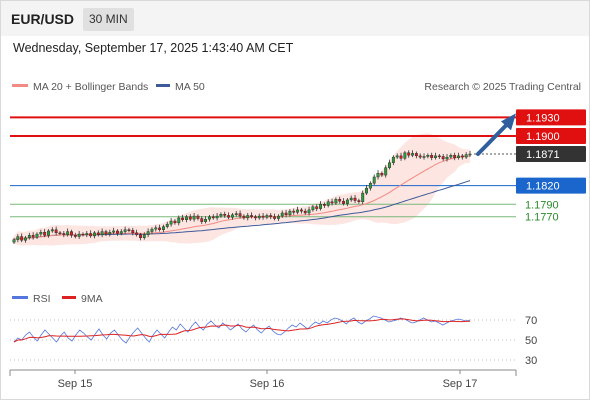  What do you see at coordinates (460, 384) in the screenshot?
I see `x-axis-label: Sep 17` at bounding box center [460, 384].